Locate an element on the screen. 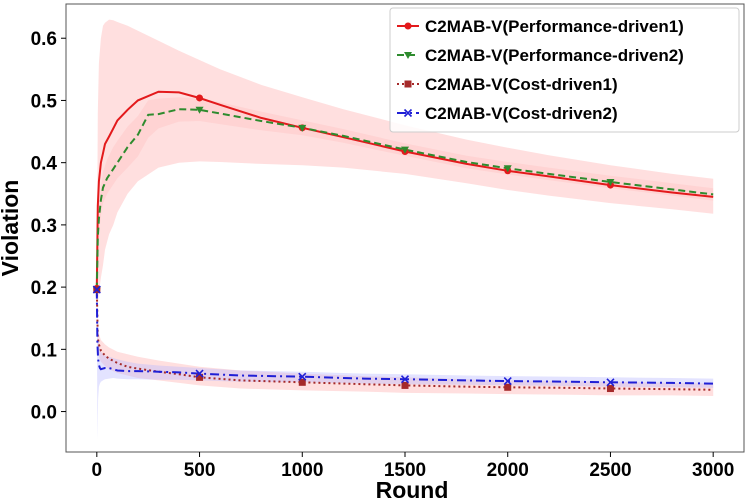 The height and width of the screenshot is (502, 747). x-tick-label-3: 1000 is located at coordinates (302, 470).